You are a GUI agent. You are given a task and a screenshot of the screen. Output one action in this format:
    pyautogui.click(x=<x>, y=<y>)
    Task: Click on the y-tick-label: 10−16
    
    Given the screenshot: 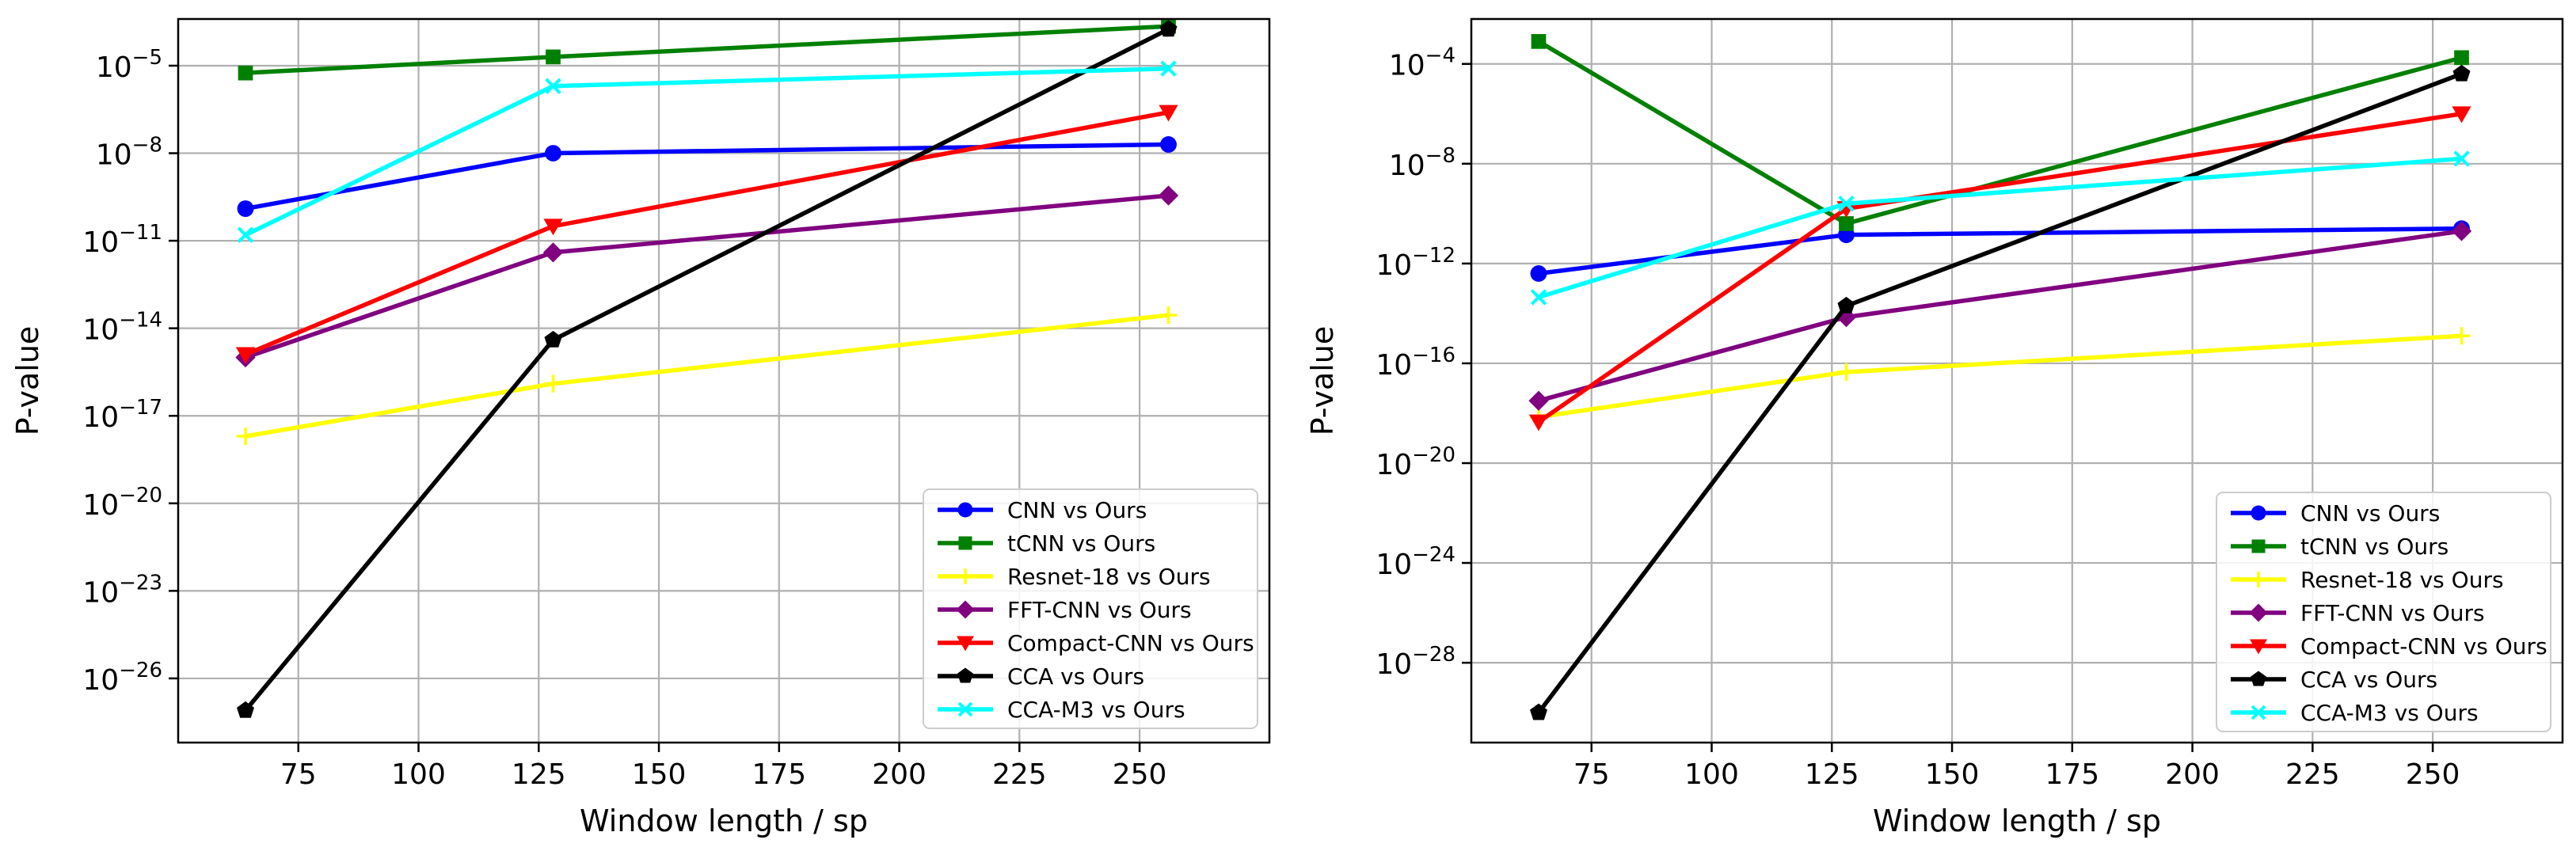 What is the action you would take?
    pyautogui.click(x=1415, y=363)
    